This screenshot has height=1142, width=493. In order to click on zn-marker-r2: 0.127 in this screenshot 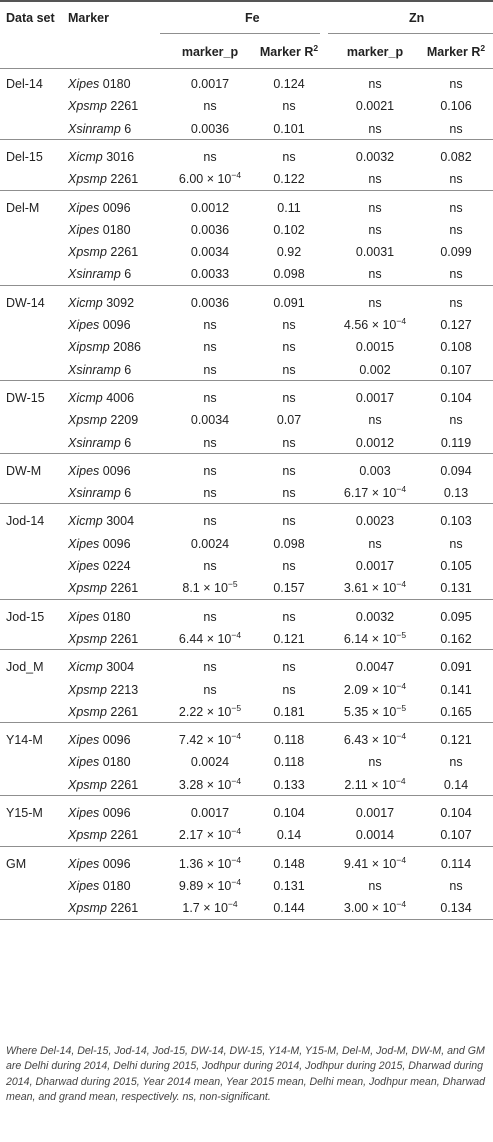, I will do `click(456, 325)`.